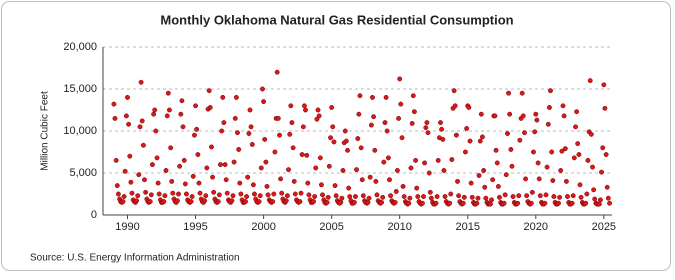  Describe the element at coordinates (80, 89) in the screenshot. I see `y-tick-label: 15,000` at that location.